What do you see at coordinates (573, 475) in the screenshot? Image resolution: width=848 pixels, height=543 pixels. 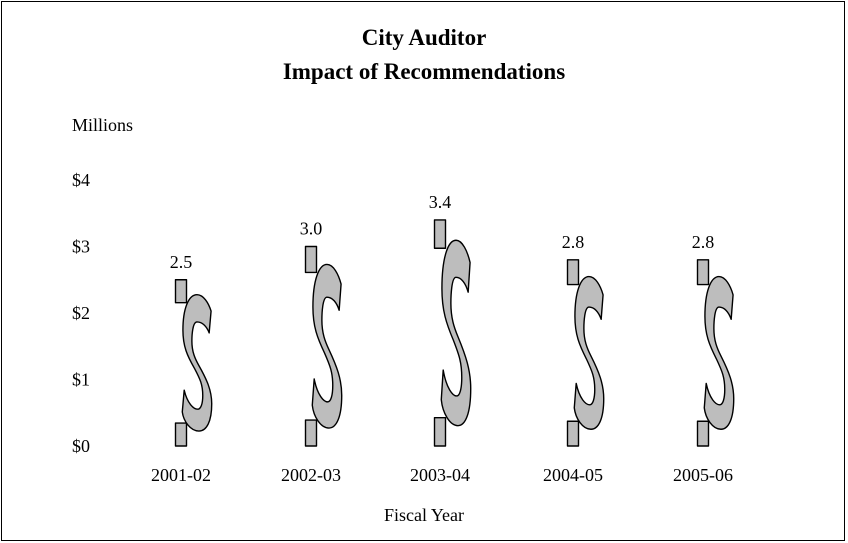 I see `x-tick-label: 2004-05` at bounding box center [573, 475].